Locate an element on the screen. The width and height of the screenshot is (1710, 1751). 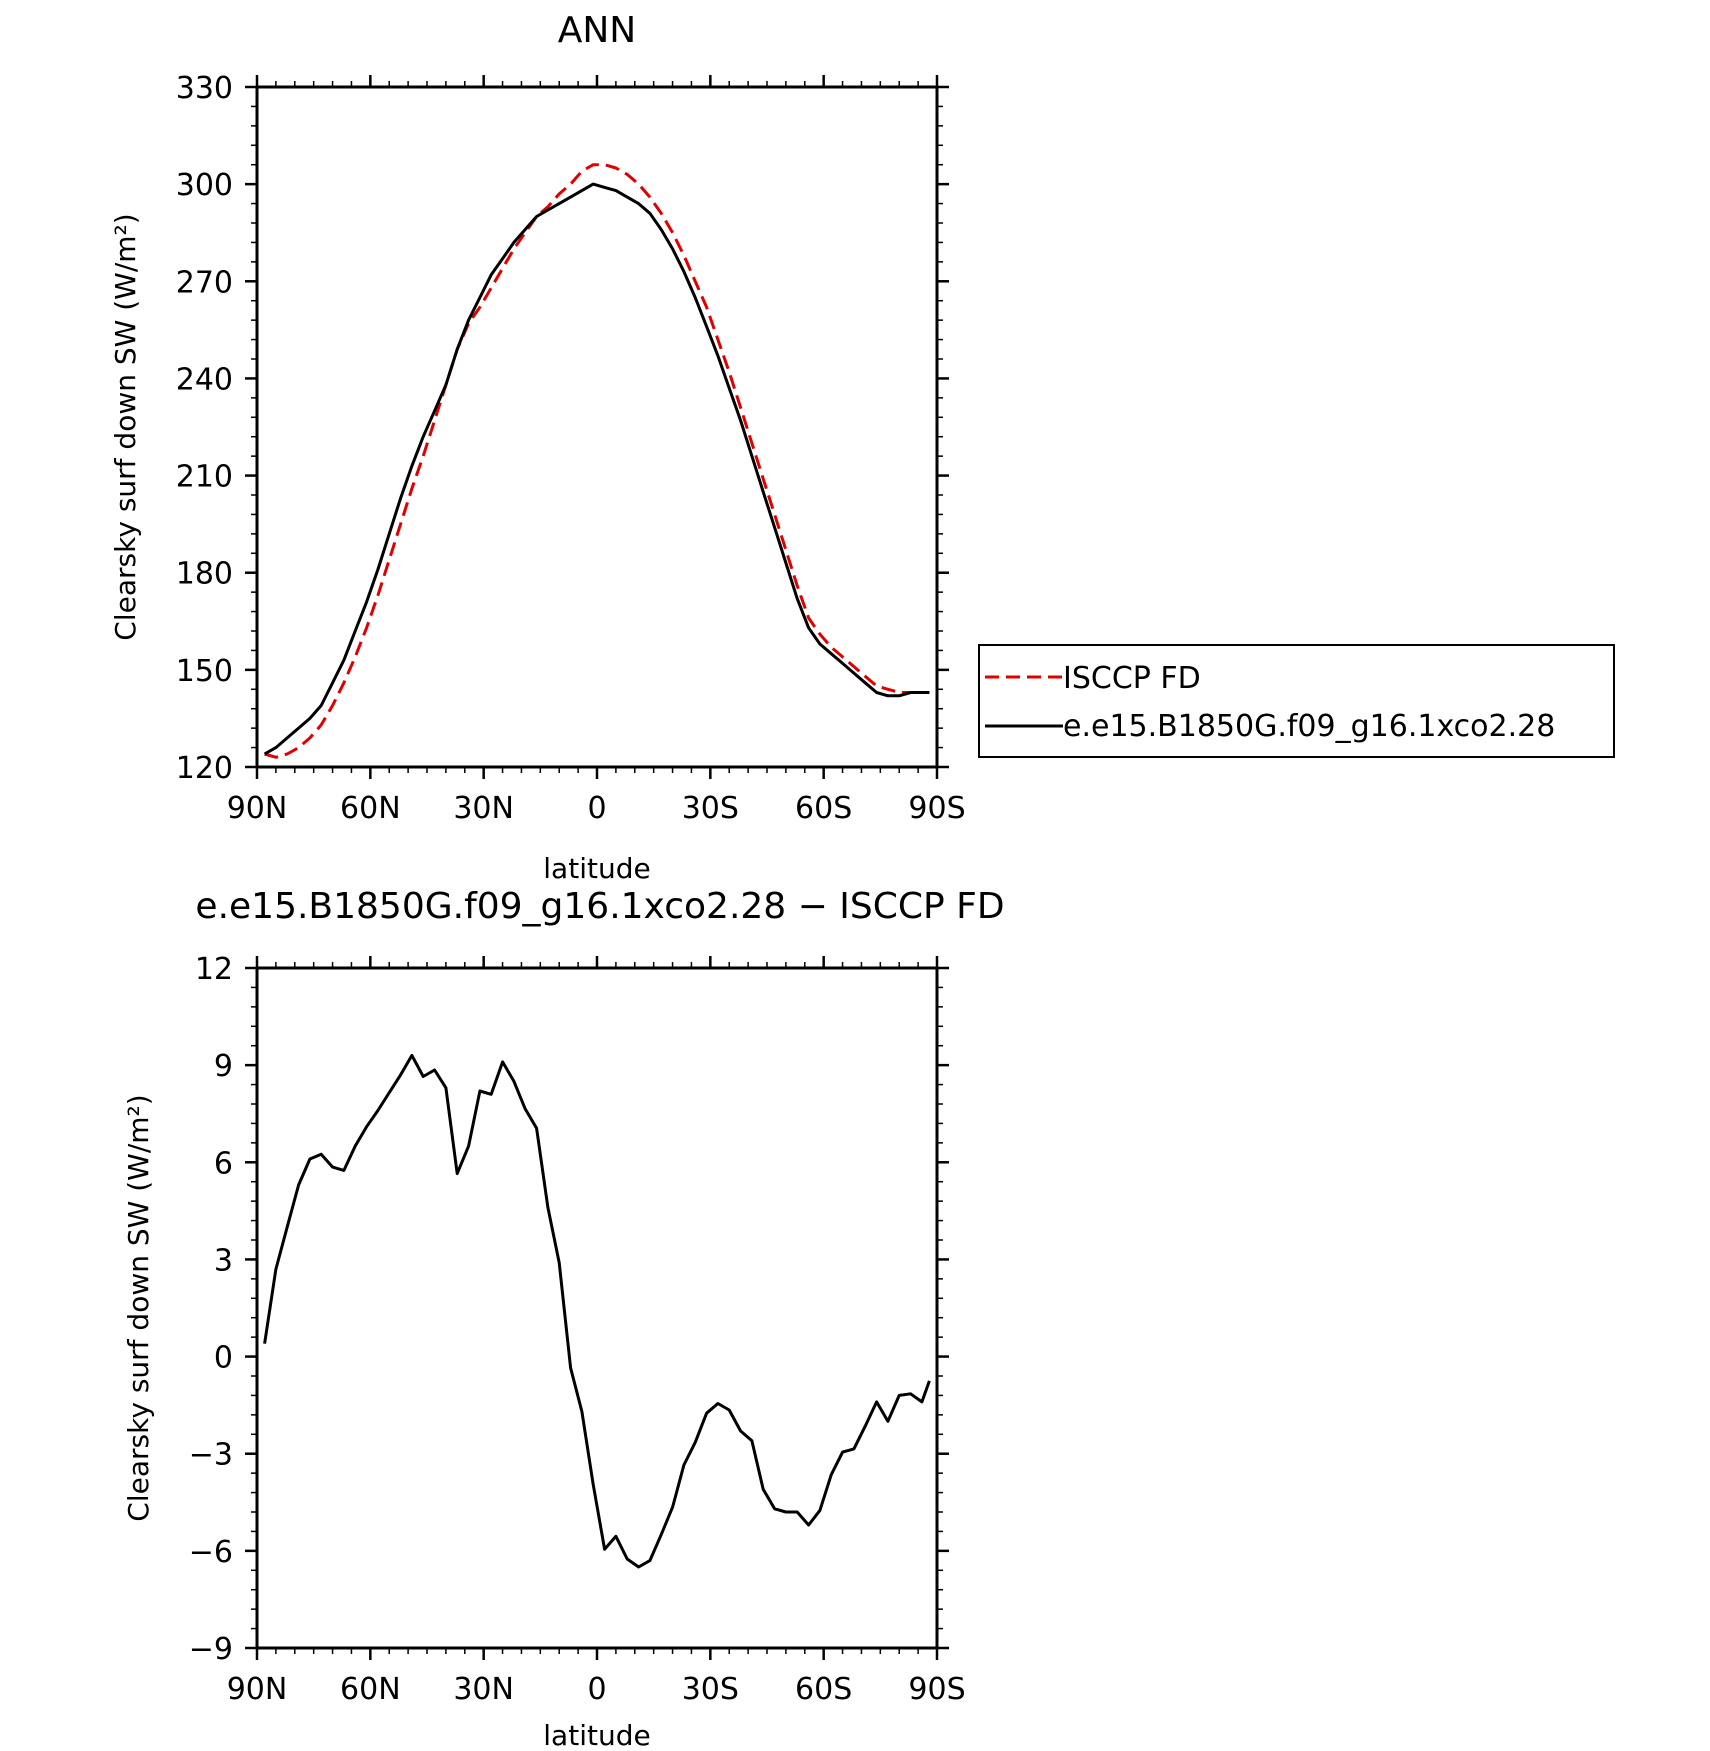
legend-label-isccp: ISCCP FD is located at coordinates (1132, 678).